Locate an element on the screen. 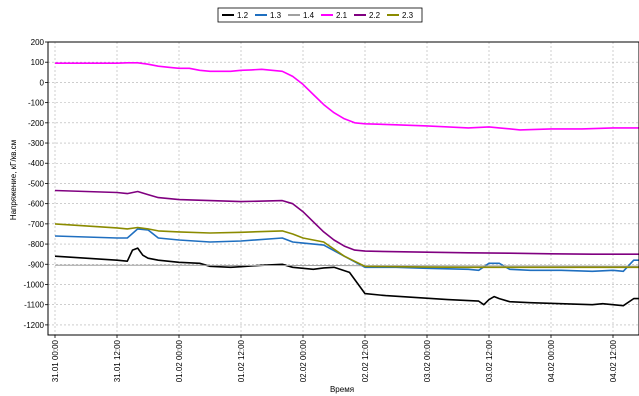 The width and height of the screenshot is (639, 396). y-tick-label: -600 is located at coordinates (36, 204).